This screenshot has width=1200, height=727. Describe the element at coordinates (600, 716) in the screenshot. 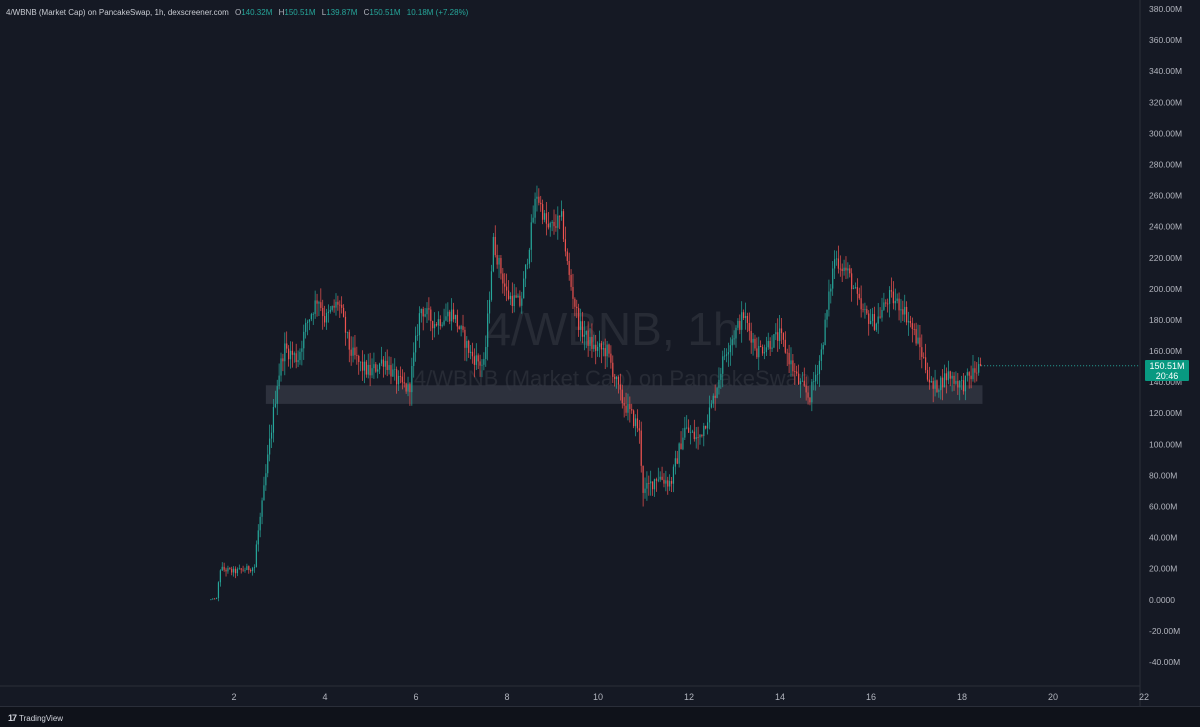

I see `footer-bar: 17 TradingView` at that location.